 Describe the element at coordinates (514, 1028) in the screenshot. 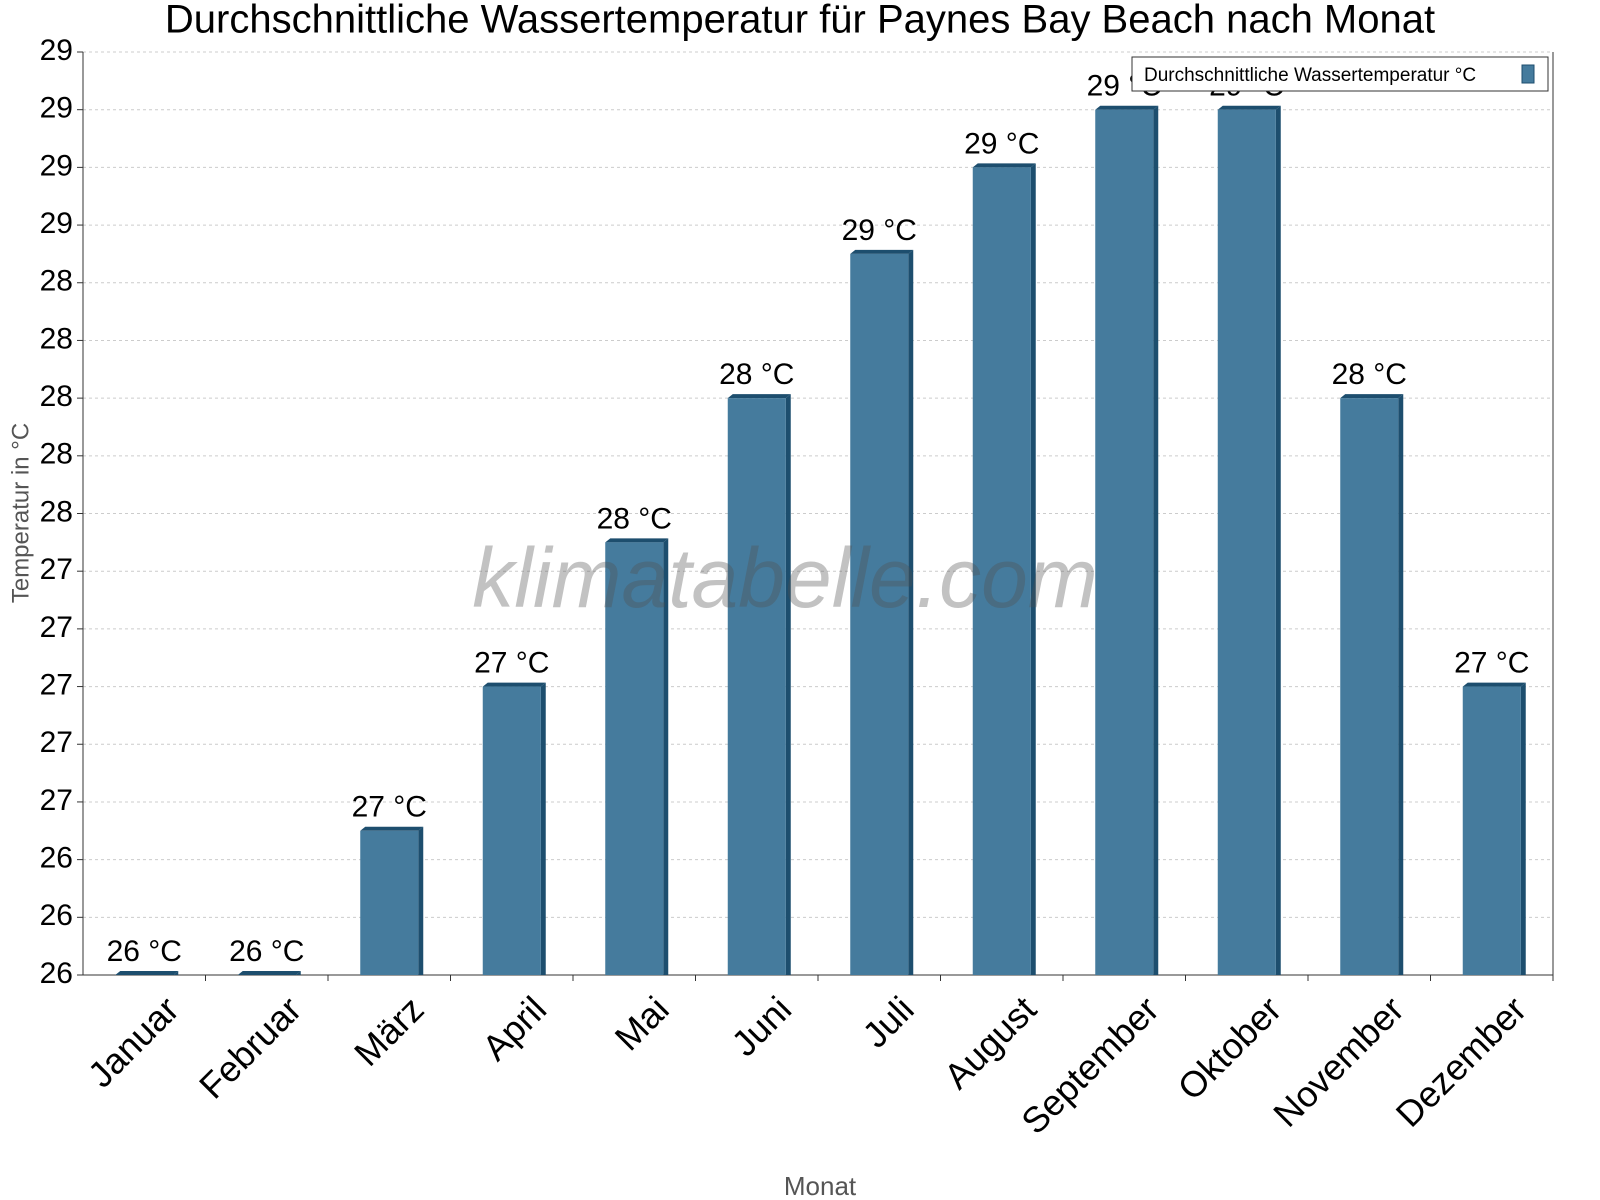

I see `x-tick-label: April` at that location.